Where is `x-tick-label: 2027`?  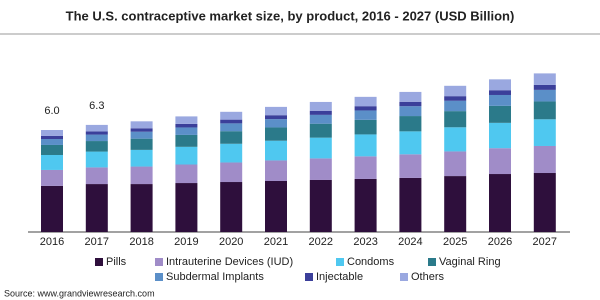 x-tick-label: 2027 is located at coordinates (545, 242).